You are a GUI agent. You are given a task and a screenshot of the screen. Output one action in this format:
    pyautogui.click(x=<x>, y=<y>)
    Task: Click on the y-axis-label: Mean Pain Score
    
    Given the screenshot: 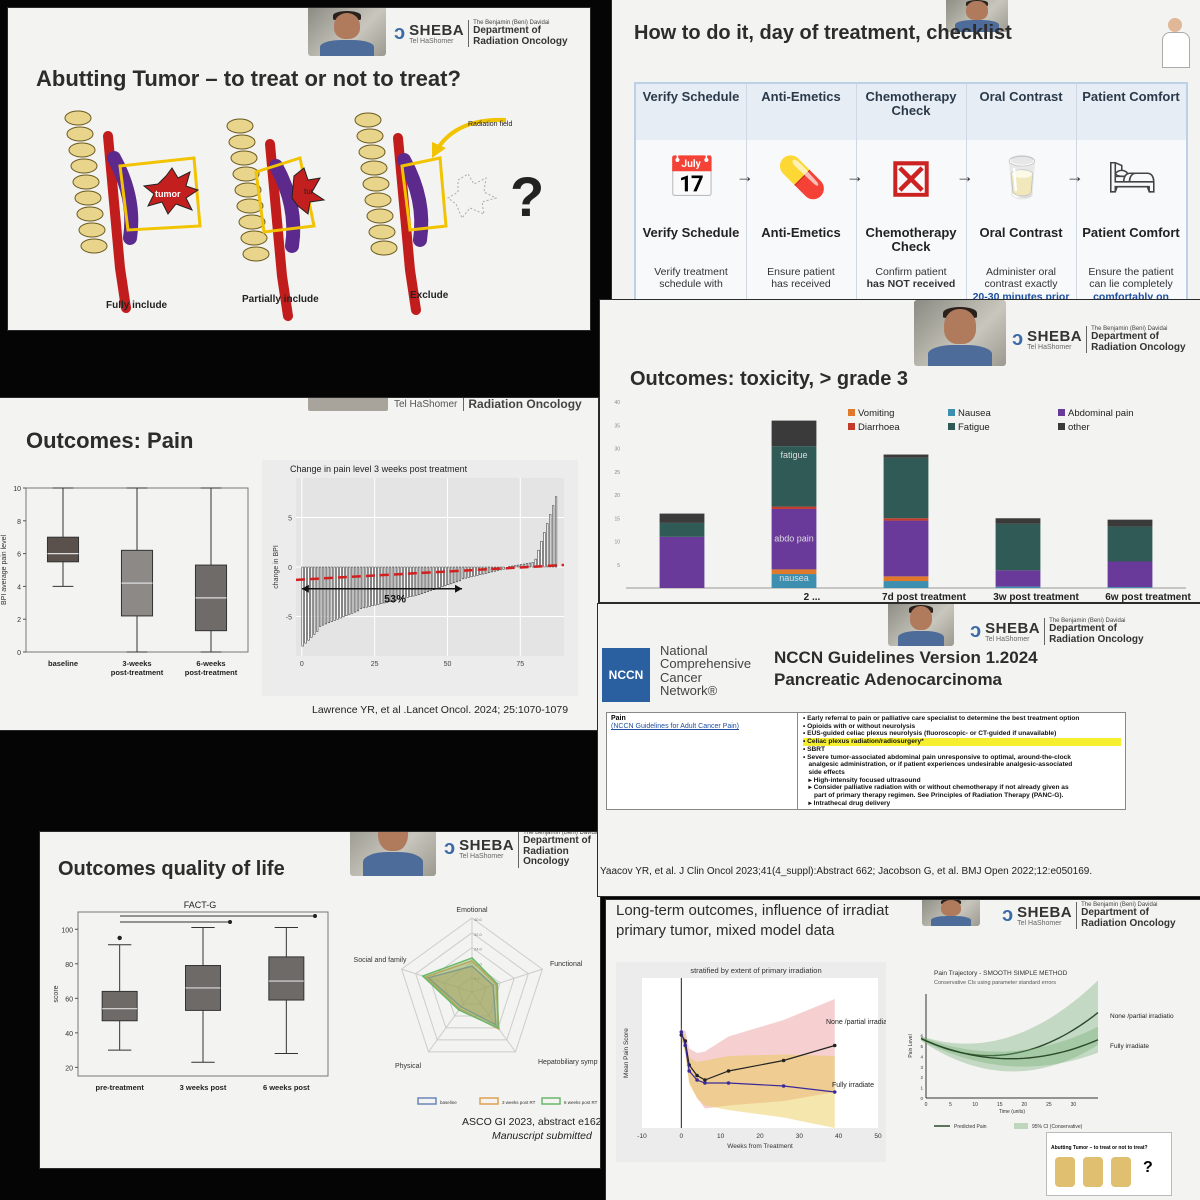 What is the action you would take?
    pyautogui.click(x=626, y=1053)
    